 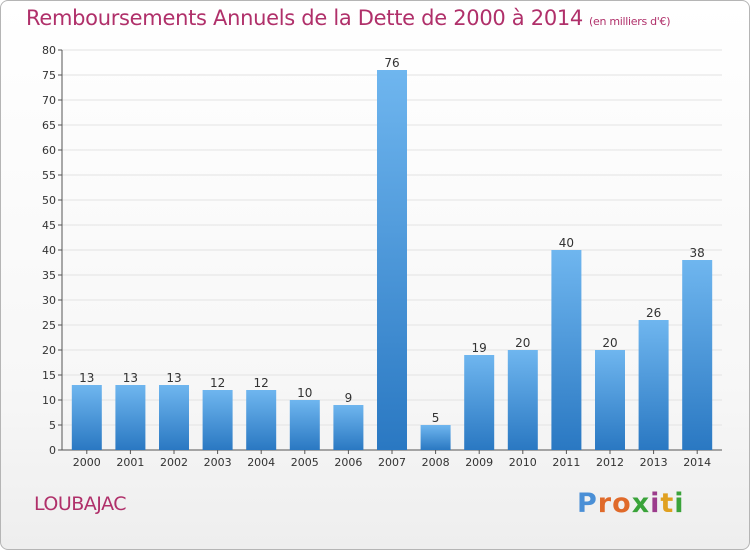 I want to click on y-tick-label: 15, so click(x=49, y=375).